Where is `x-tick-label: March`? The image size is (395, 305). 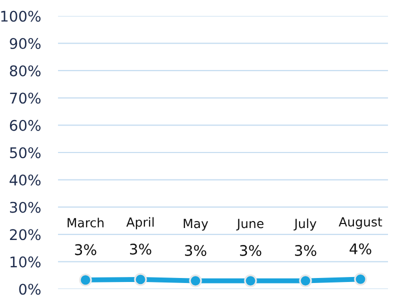 x-tick-label: March is located at coordinates (86, 223).